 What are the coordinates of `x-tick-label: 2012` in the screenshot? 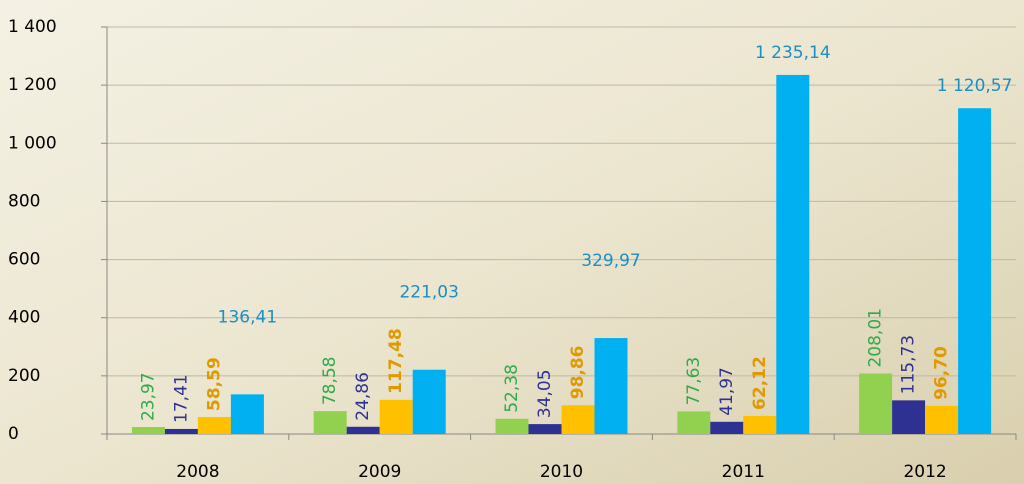 It's located at (924, 472).